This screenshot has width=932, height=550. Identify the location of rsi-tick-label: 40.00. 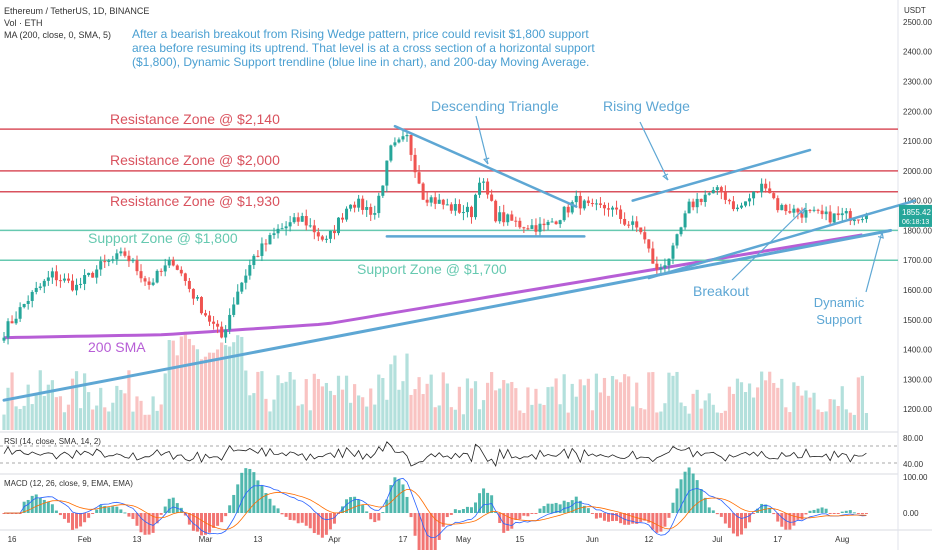
(913, 464).